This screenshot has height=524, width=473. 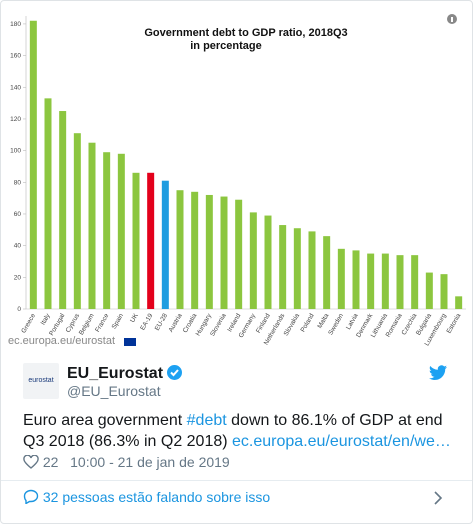 I want to click on chart-title: Government debt to GDP ratio, 2018Q3, so click(x=245, y=33).